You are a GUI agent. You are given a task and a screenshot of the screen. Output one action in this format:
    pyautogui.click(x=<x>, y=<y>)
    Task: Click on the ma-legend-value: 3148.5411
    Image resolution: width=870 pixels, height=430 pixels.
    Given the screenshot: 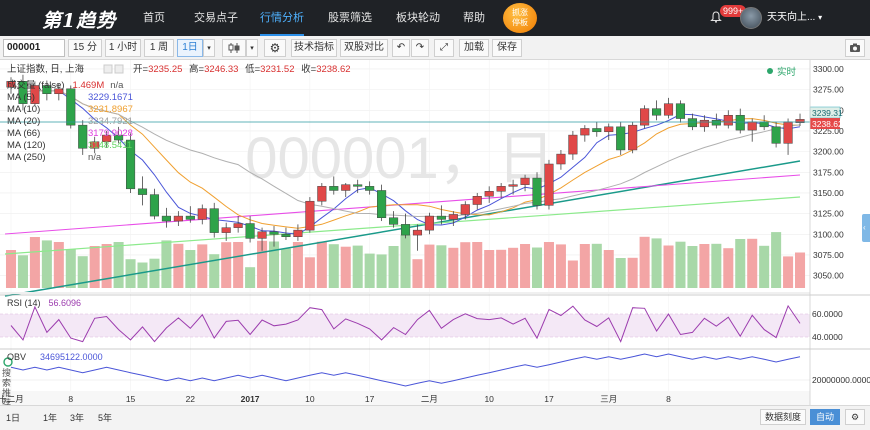 What is the action you would take?
    pyautogui.click(x=110, y=145)
    